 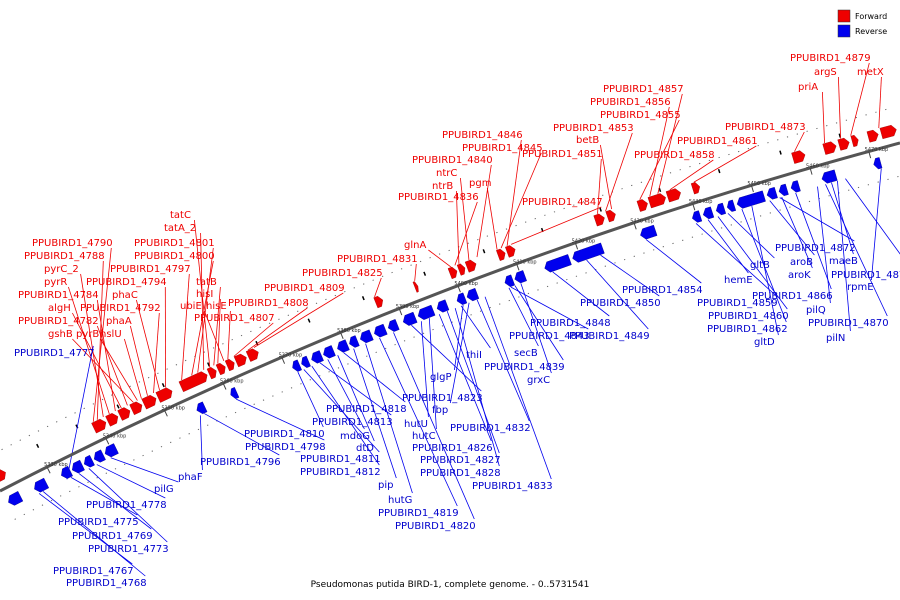 I want to click on forward-gene-label: ntrB, so click(x=442, y=186).